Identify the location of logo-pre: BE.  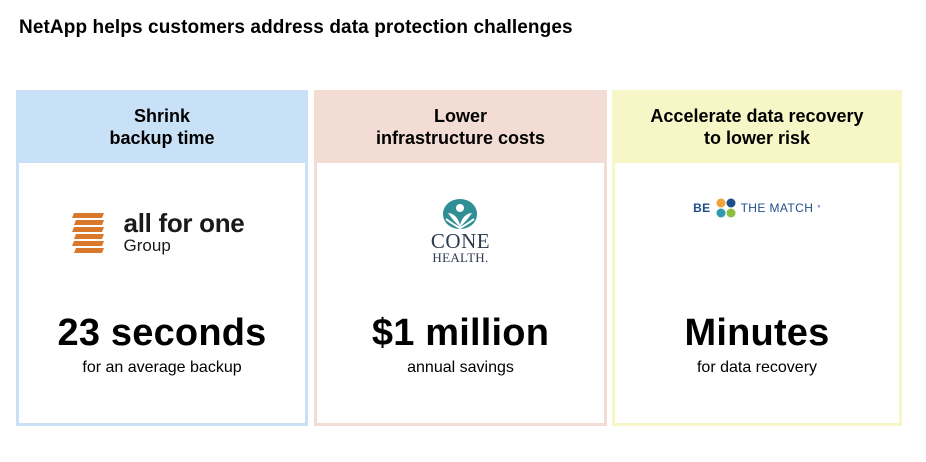
(702, 208).